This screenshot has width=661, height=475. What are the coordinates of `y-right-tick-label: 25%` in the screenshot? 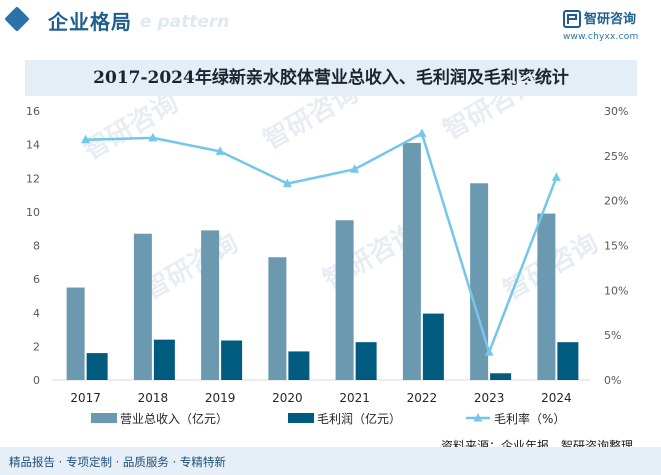 It's located at (616, 156).